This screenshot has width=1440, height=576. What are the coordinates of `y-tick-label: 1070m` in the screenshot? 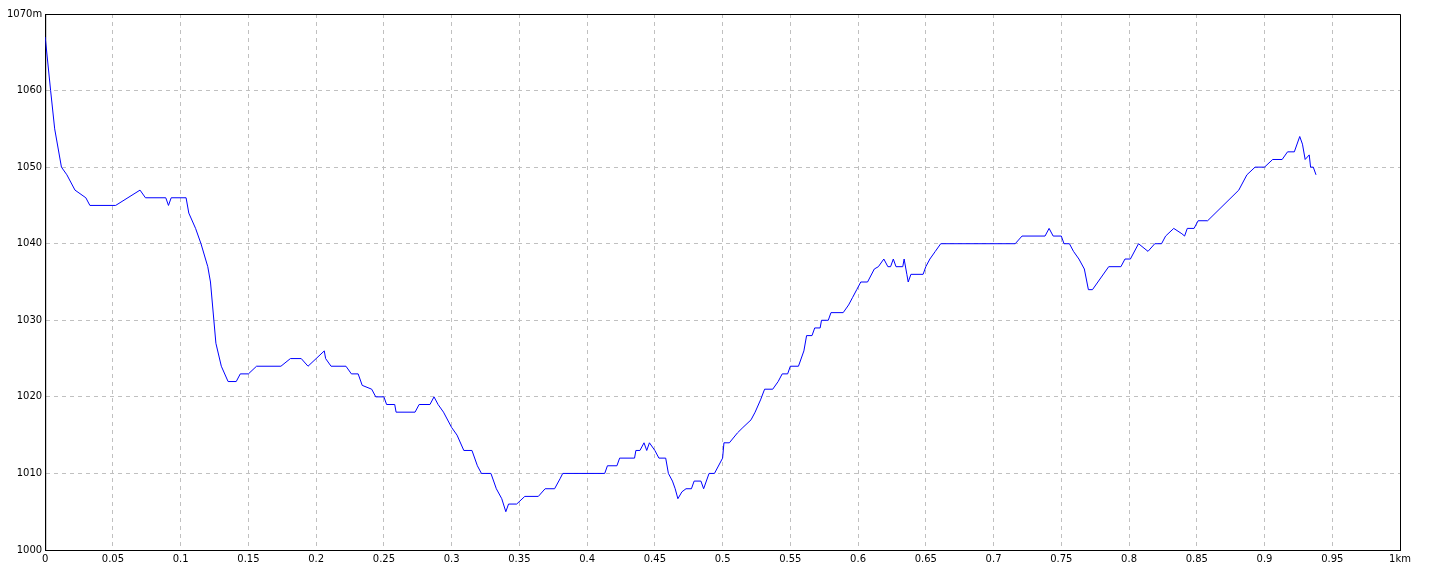 It's located at (24, 13).